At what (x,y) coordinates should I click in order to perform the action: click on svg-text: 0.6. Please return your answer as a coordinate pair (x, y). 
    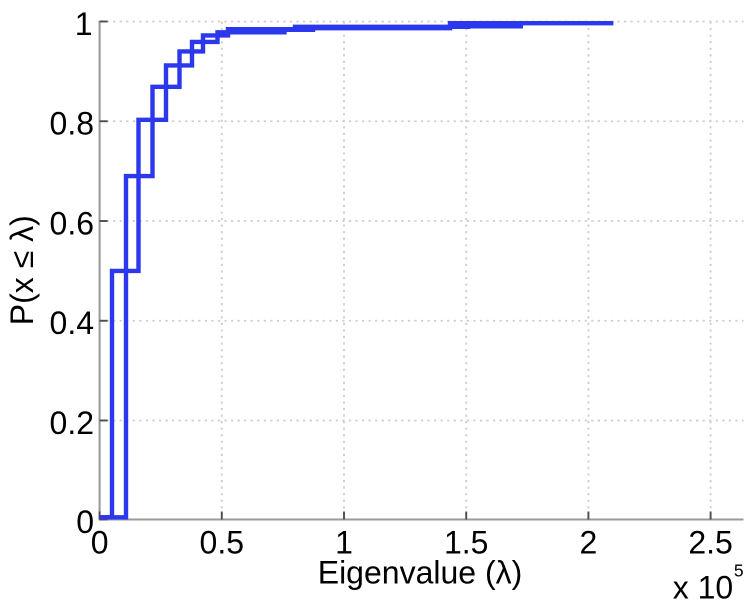
    Looking at the image, I should click on (72, 223).